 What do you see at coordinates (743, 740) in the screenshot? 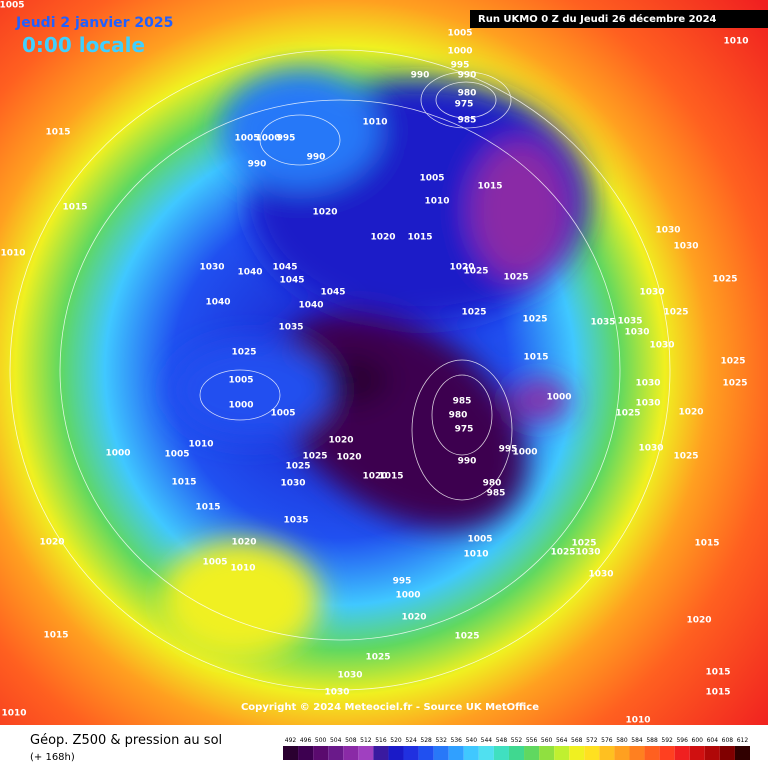
I see `colorbar-tick-label: 612` at bounding box center [743, 740].